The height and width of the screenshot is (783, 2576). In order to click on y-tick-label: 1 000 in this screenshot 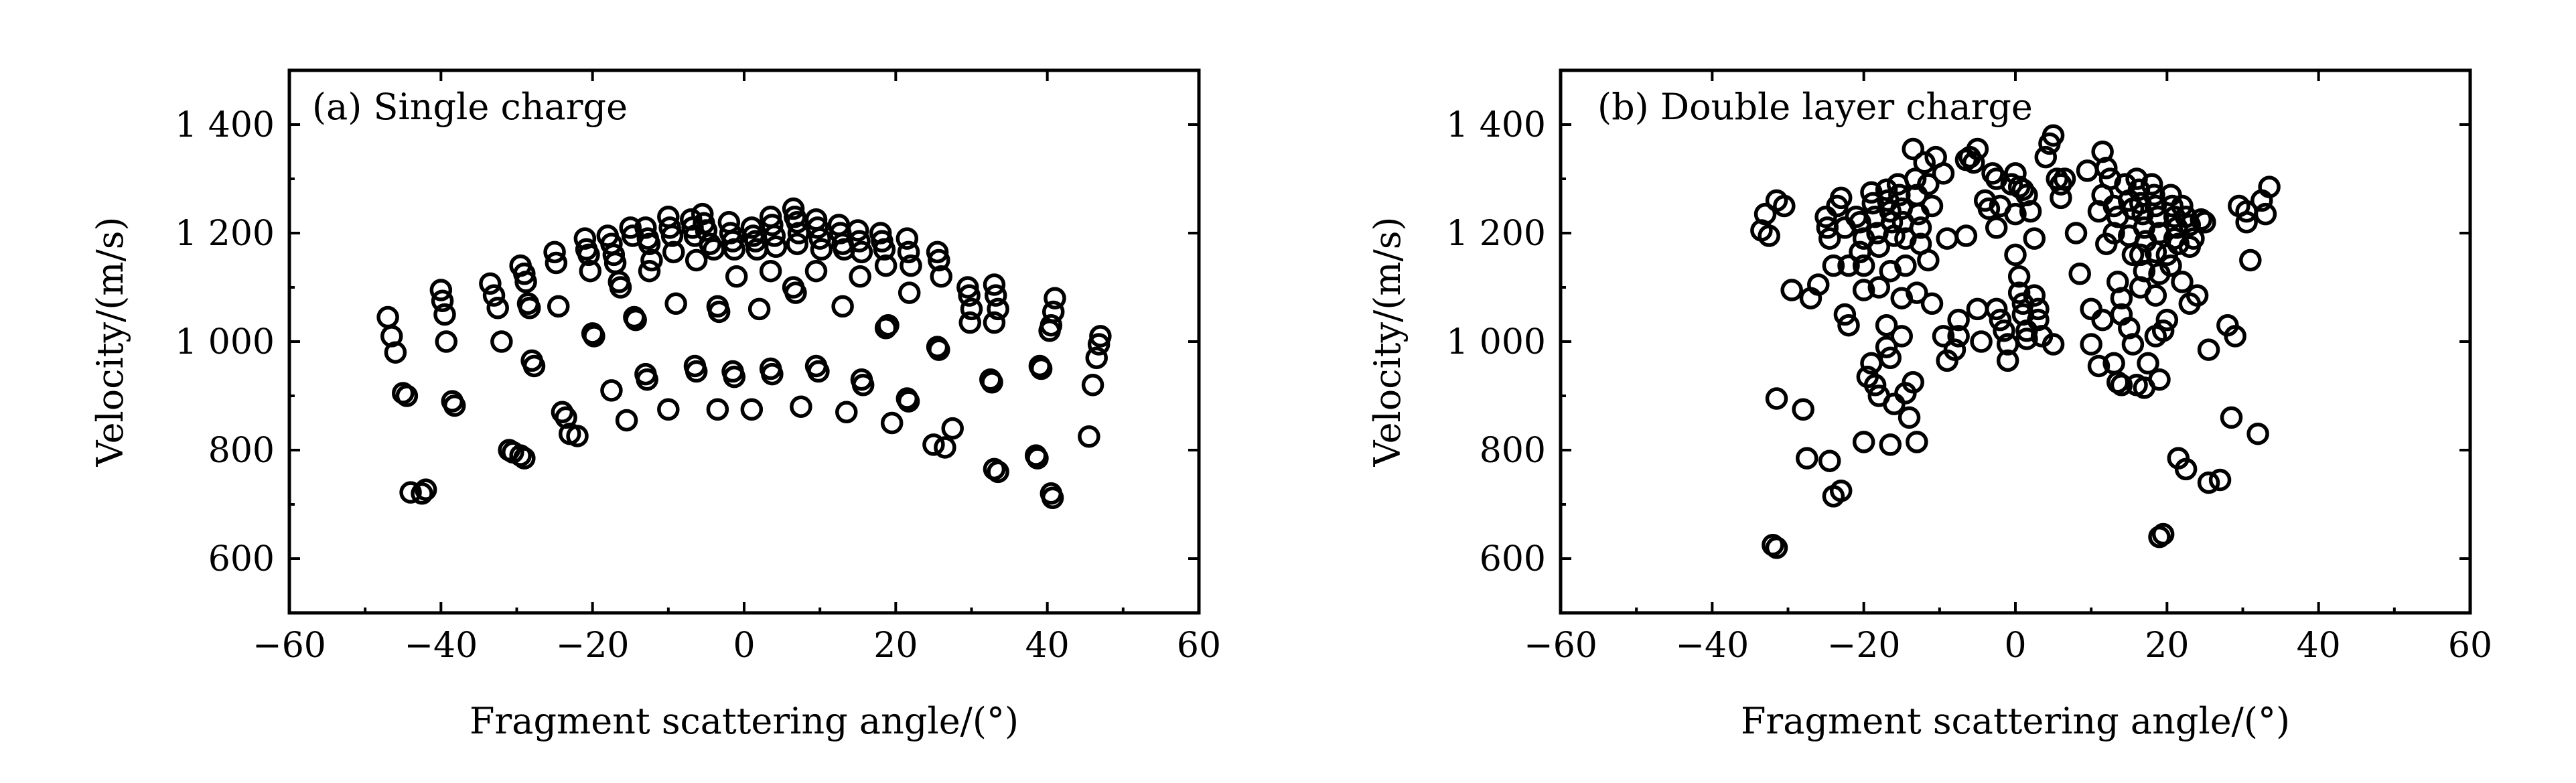, I will do `click(225, 342)`.